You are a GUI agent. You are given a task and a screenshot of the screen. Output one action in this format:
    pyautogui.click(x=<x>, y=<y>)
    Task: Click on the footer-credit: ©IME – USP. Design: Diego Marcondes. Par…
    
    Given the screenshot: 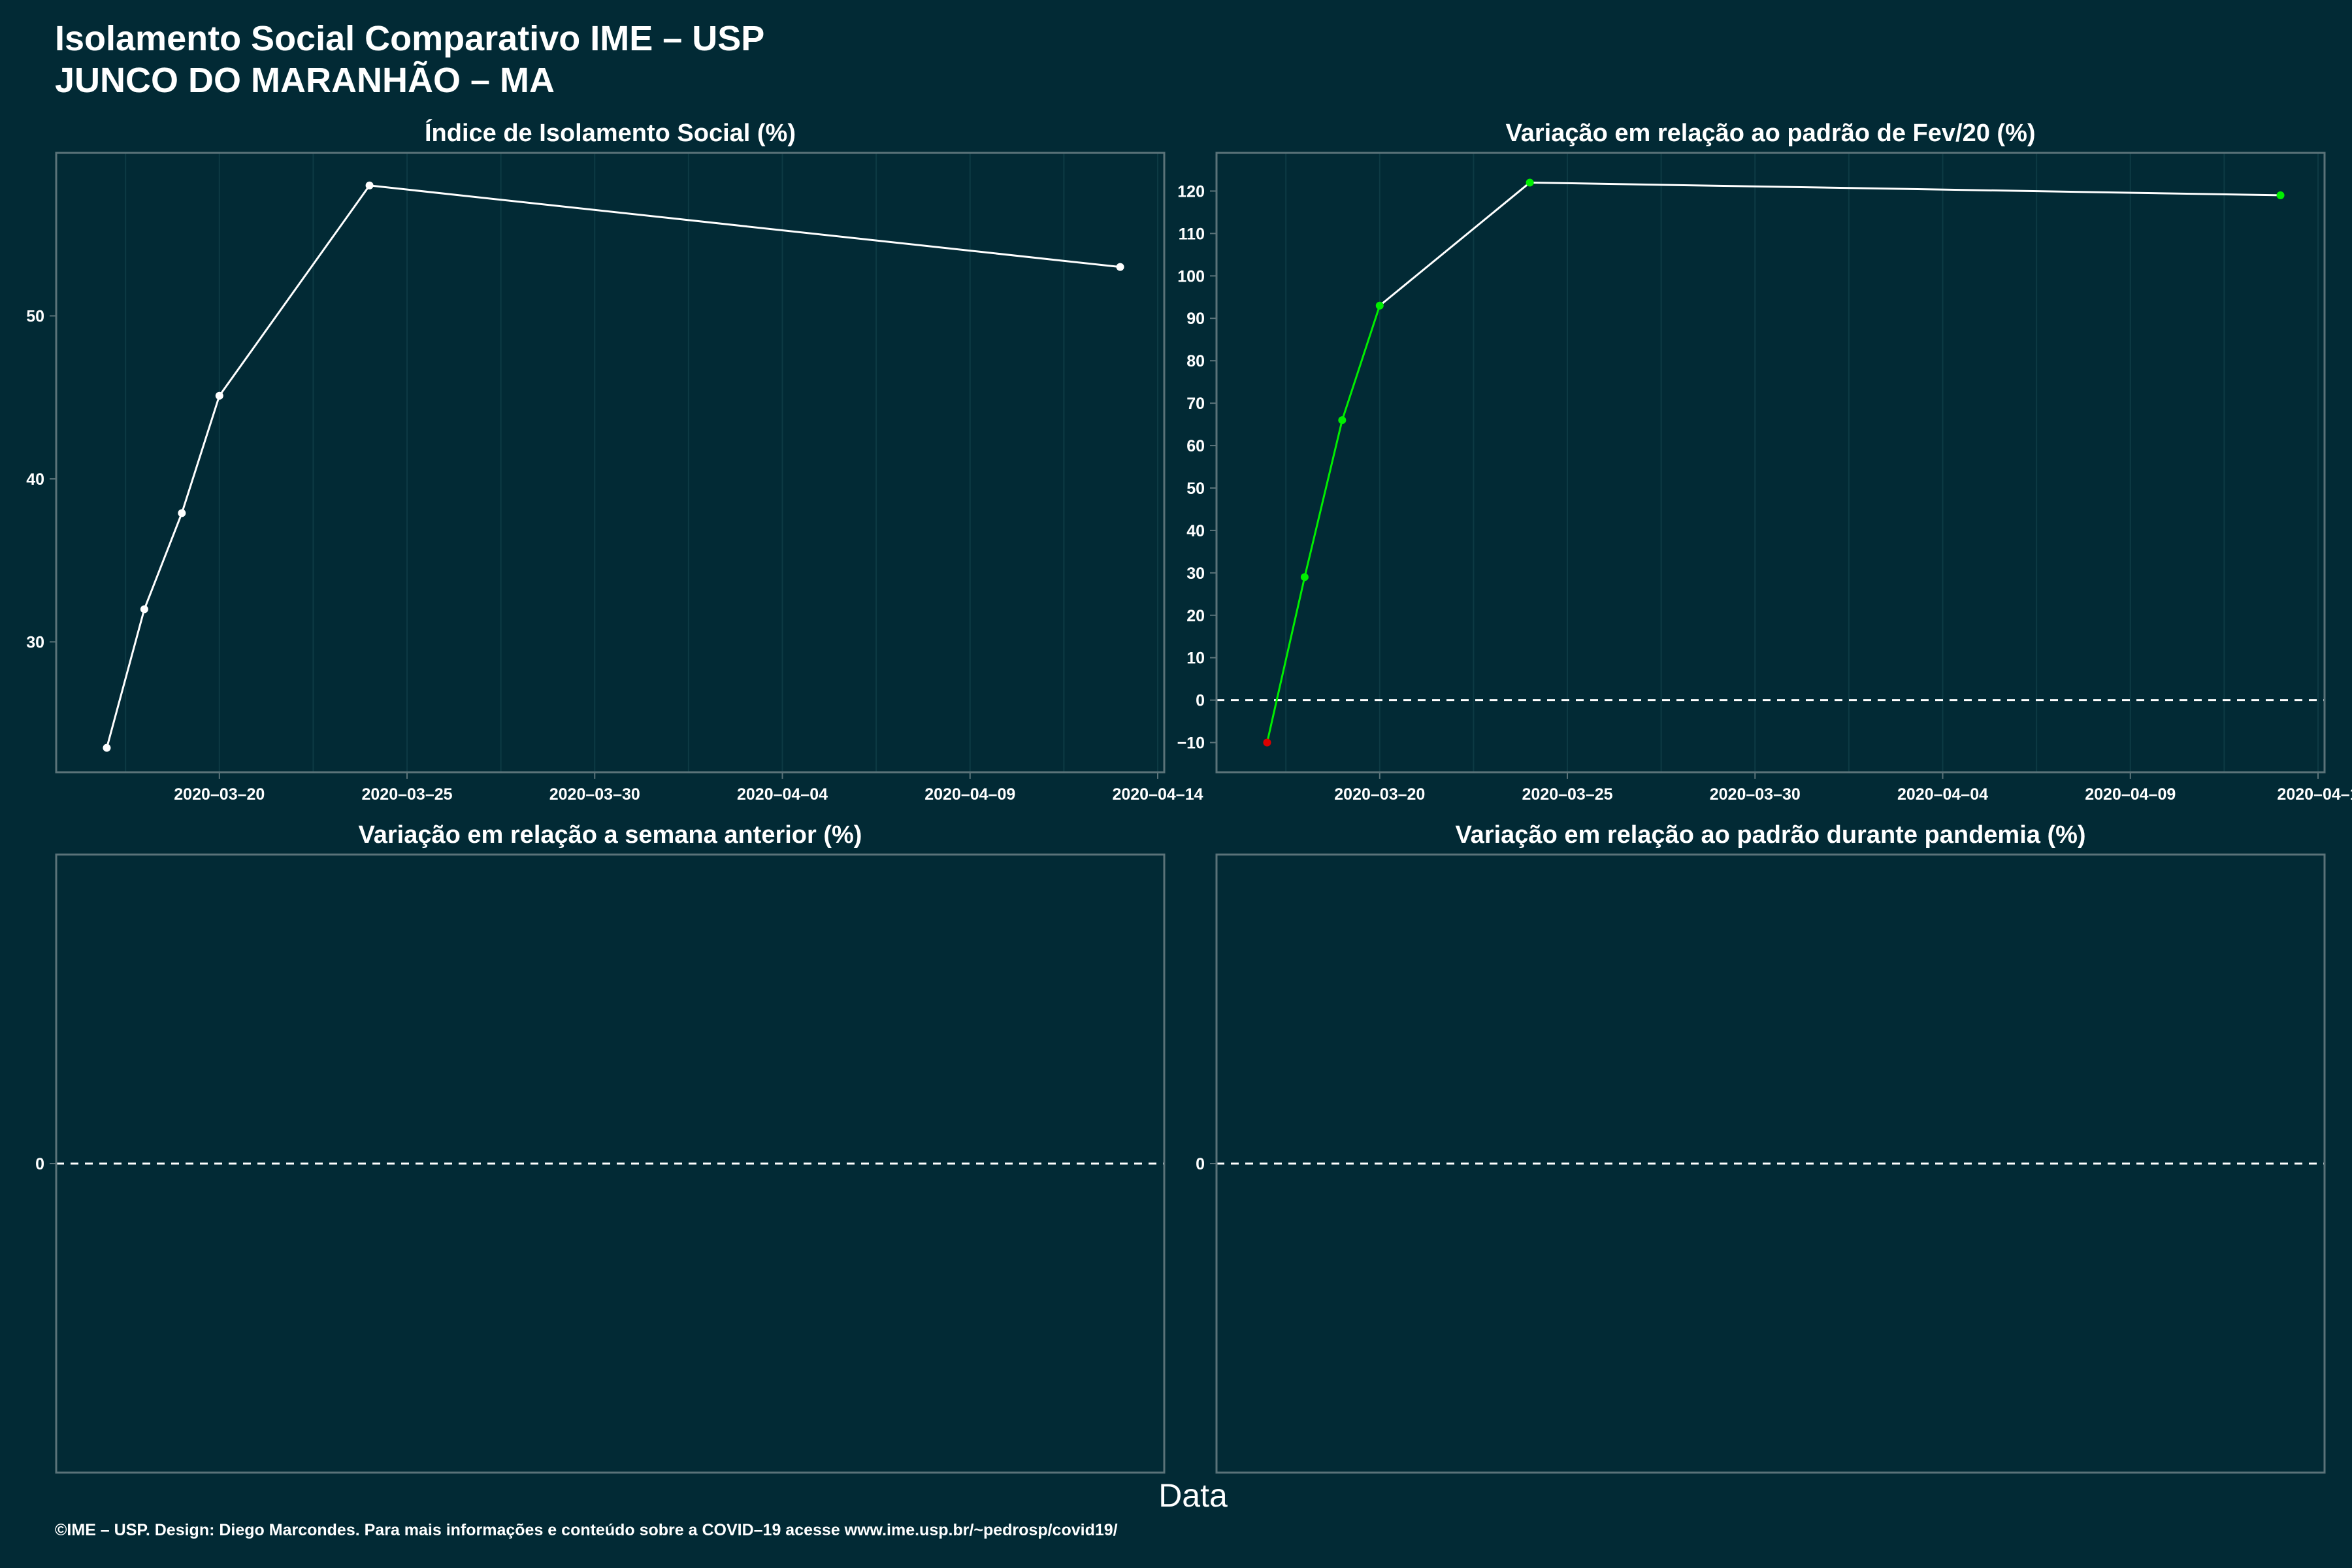 What is the action you would take?
    pyautogui.click(x=586, y=1530)
    